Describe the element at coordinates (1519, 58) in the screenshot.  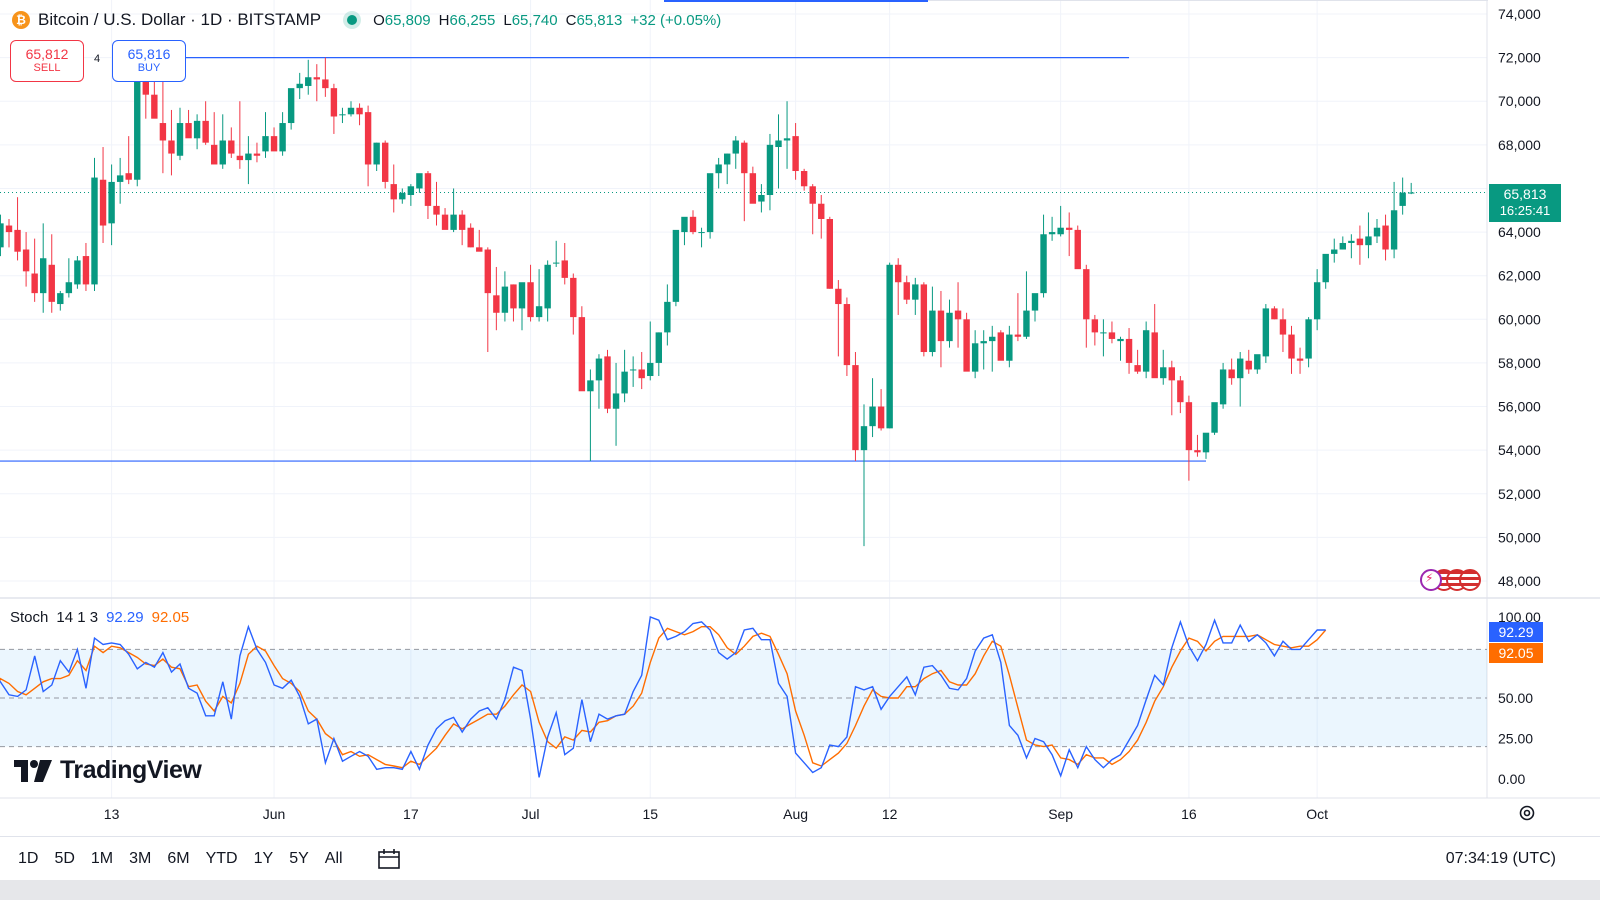
I see `price-tick-label: 72,000` at that location.